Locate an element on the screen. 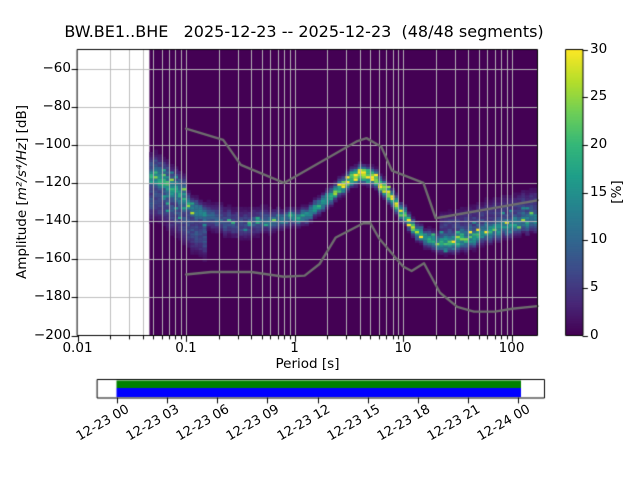 The height and width of the screenshot is (480, 640). colorbar-tick-label: 5 is located at coordinates (594, 286).